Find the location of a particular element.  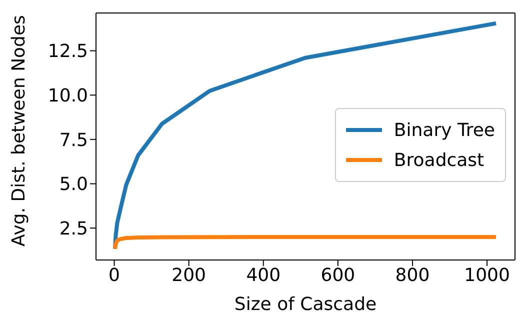

x-tick-label: 800 is located at coordinates (412, 275).